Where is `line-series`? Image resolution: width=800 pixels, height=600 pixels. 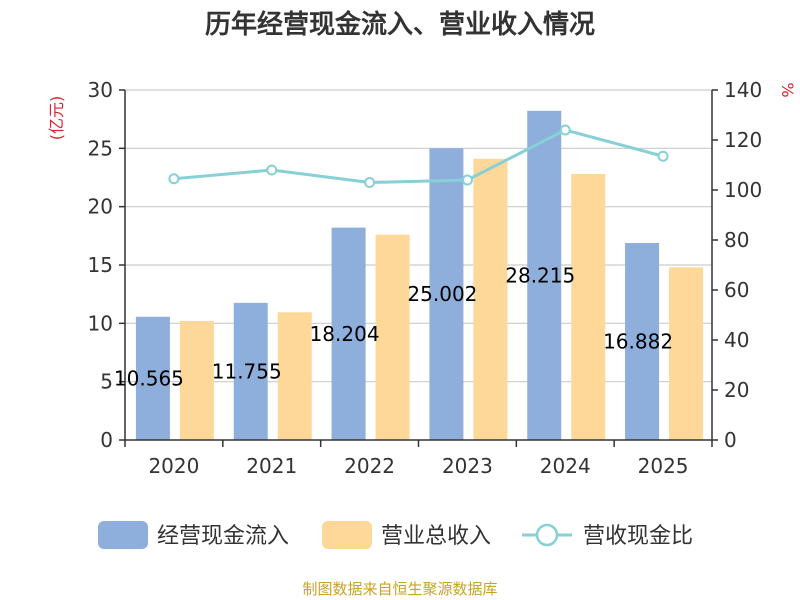
line-series is located at coordinates (418, 156).